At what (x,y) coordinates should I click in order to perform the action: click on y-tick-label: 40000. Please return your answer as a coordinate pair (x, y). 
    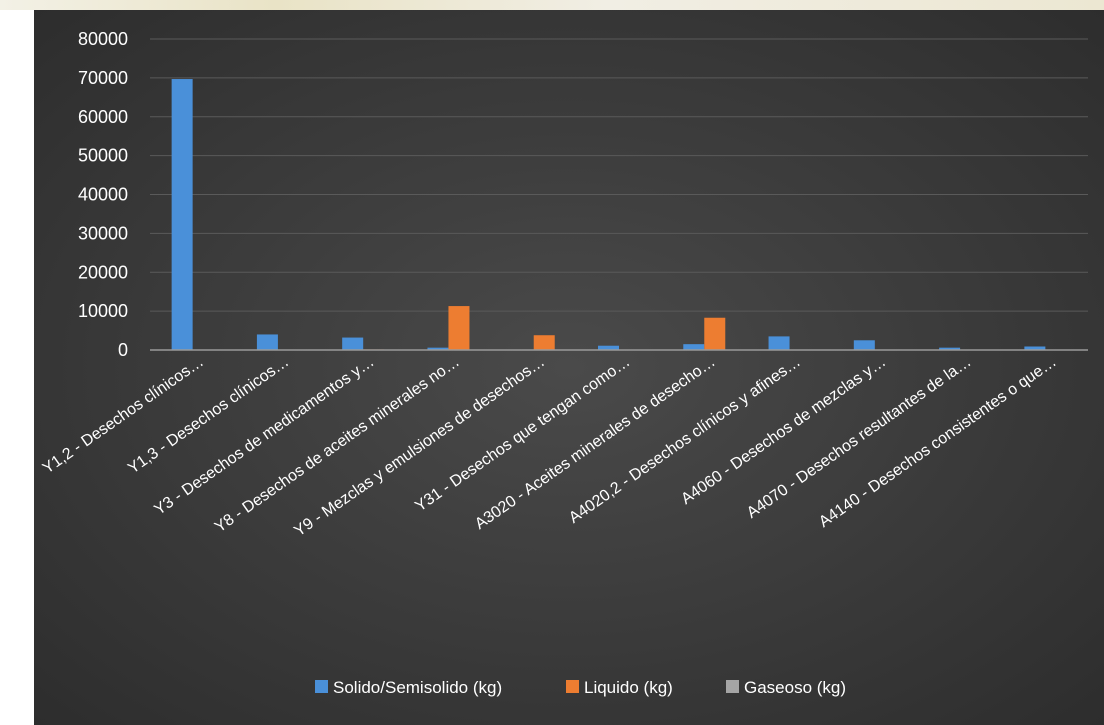
    Looking at the image, I should click on (103, 195).